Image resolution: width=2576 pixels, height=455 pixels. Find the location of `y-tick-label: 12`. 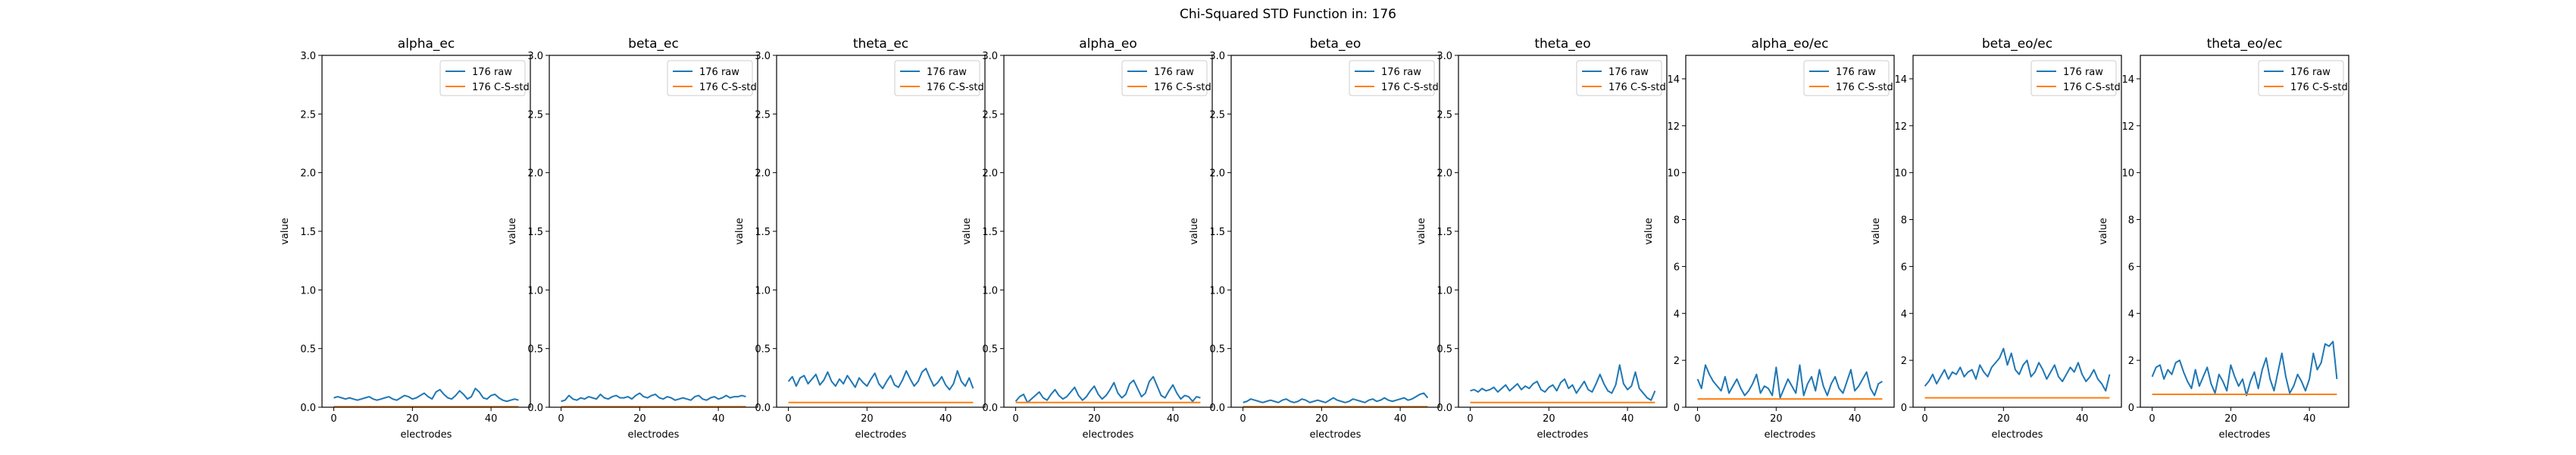

y-tick-label: 12 is located at coordinates (1674, 127).